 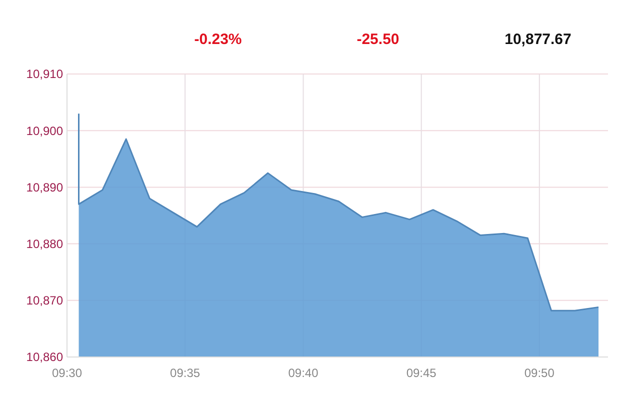 What do you see at coordinates (303, 373) in the screenshot?
I see `x-tick-label: 09:40` at bounding box center [303, 373].